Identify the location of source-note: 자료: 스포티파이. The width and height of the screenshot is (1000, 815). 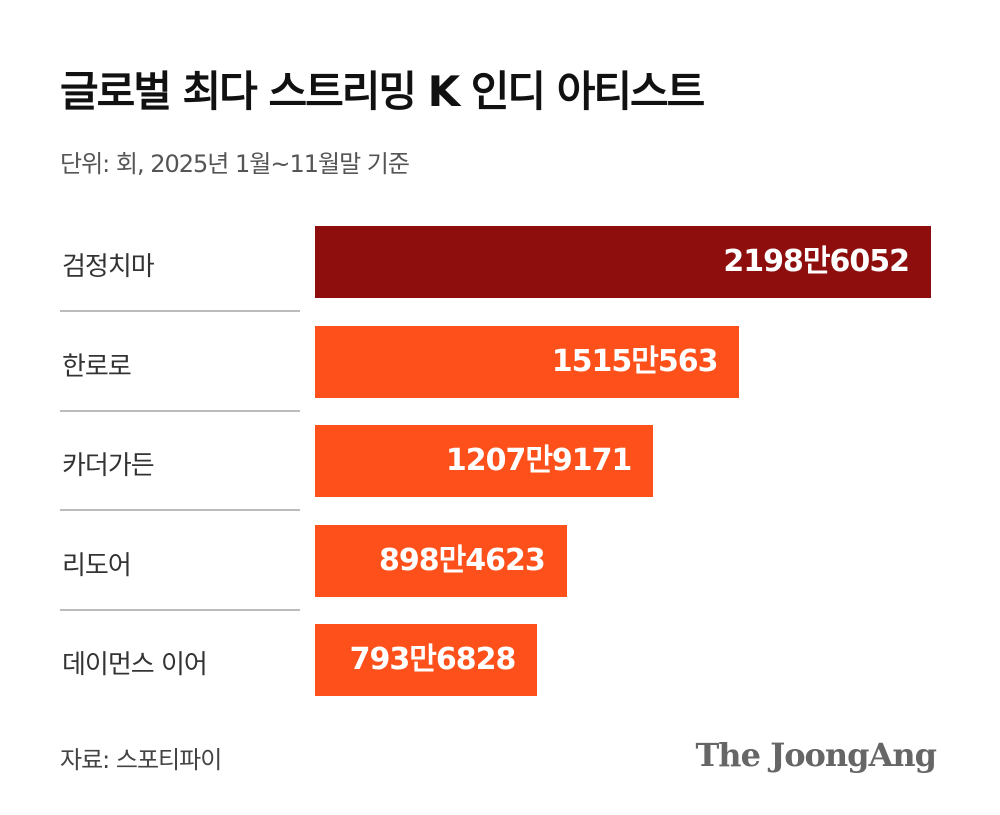
(141, 760).